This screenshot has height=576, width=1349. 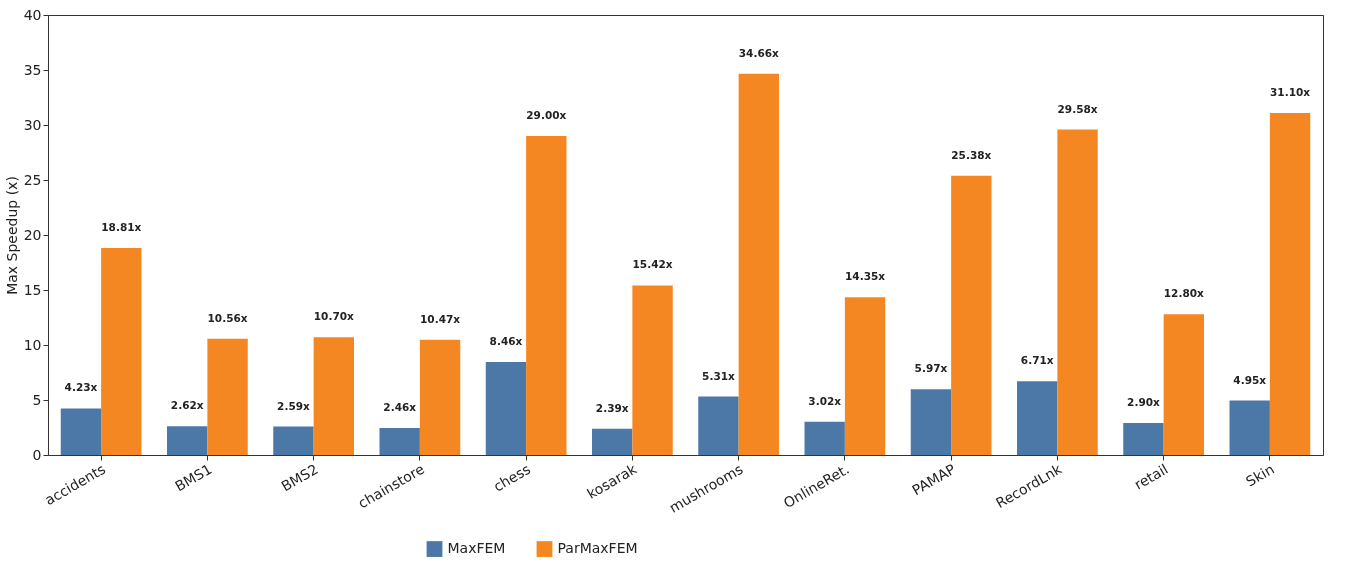 What do you see at coordinates (971, 154) in the screenshot?
I see `data-label: 25.38x` at bounding box center [971, 154].